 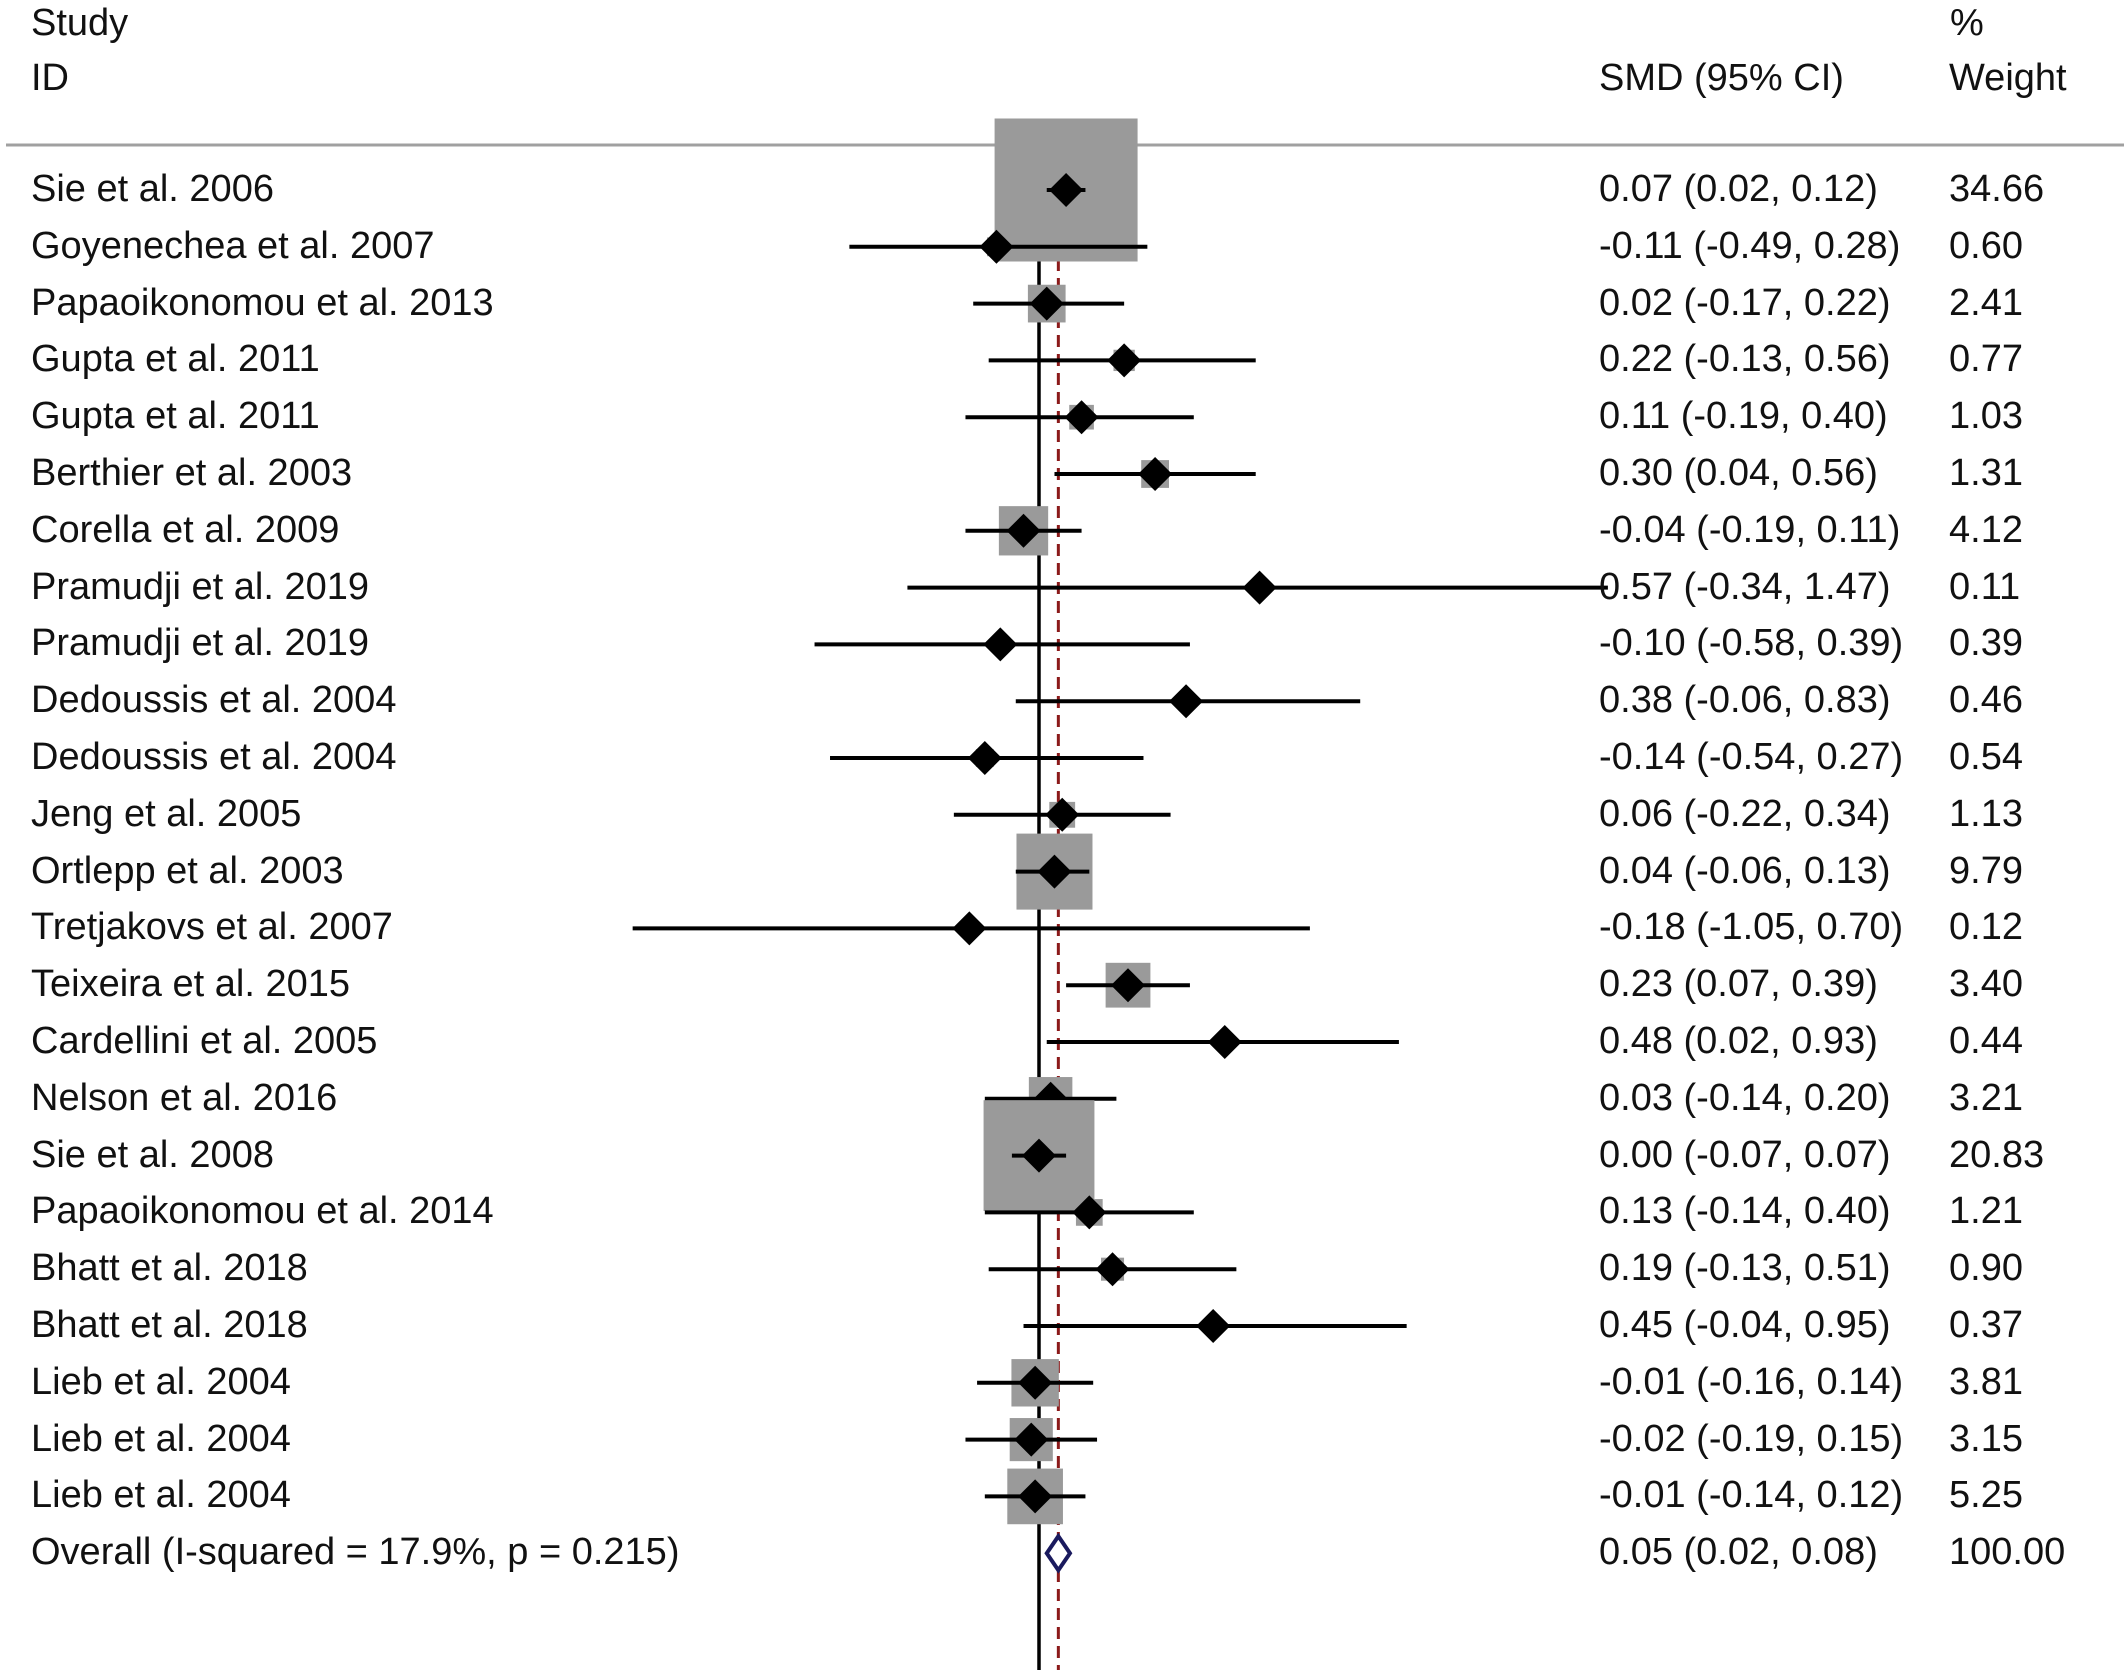 What do you see at coordinates (1986, 1438) in the screenshot?
I see `weight-value: 3.15` at bounding box center [1986, 1438].